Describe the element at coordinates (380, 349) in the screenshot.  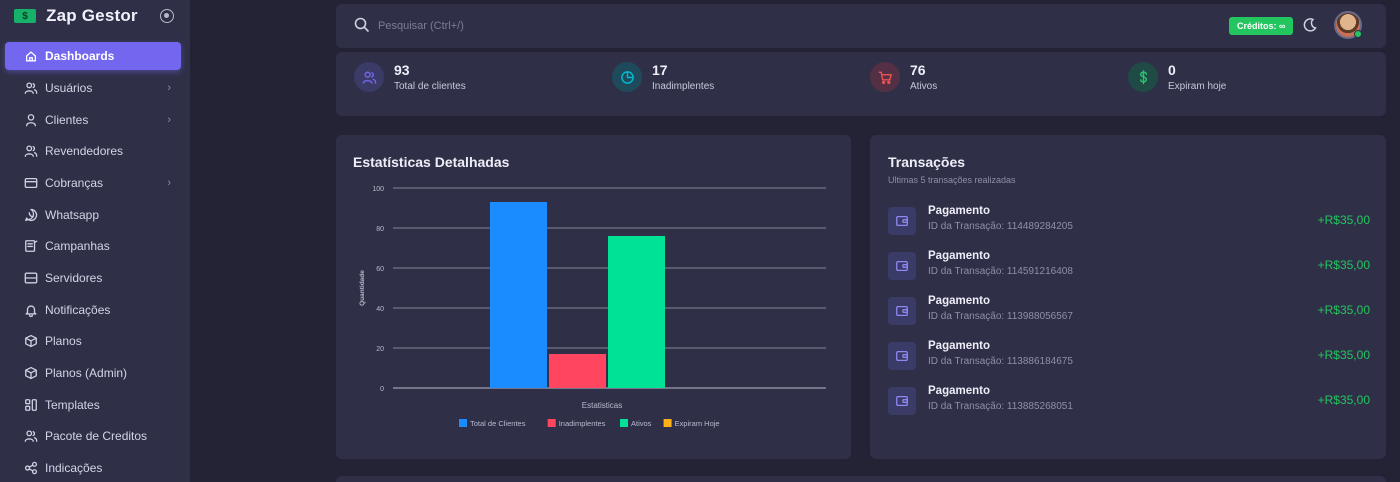
I see `y-tick-label: 20` at that location.